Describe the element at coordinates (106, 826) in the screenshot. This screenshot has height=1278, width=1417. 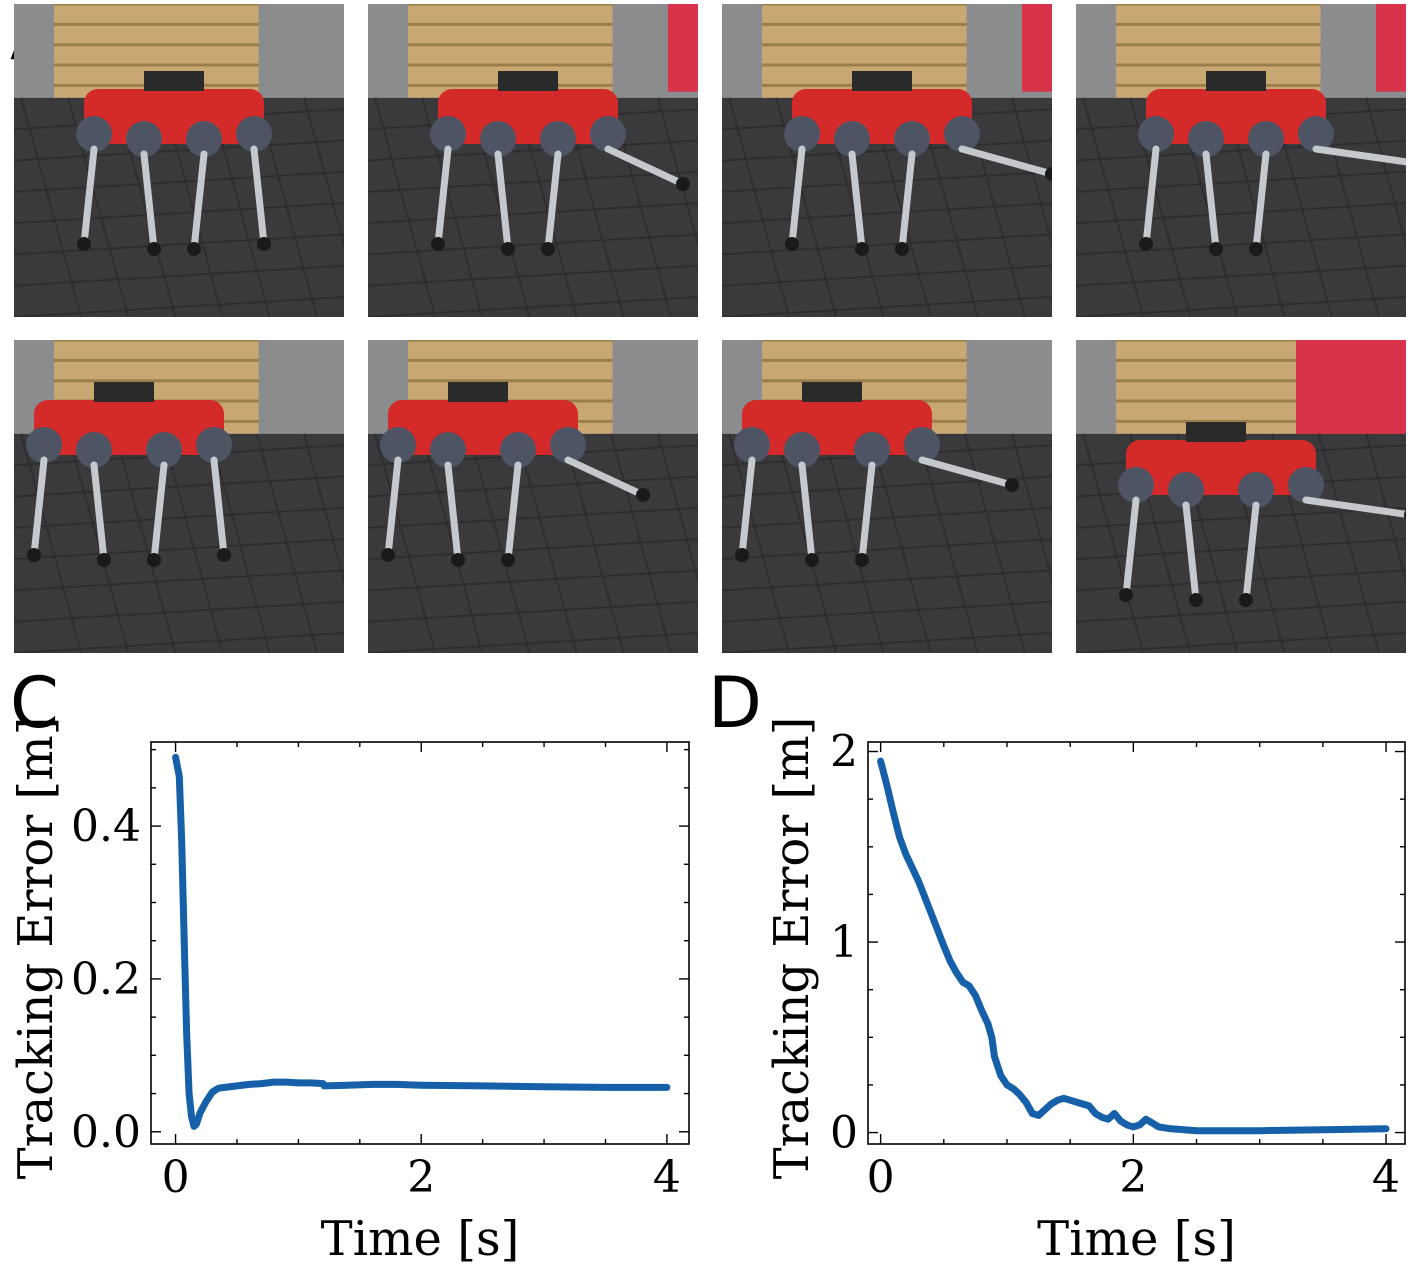
I see `y-tick-label: 0.4` at that location.